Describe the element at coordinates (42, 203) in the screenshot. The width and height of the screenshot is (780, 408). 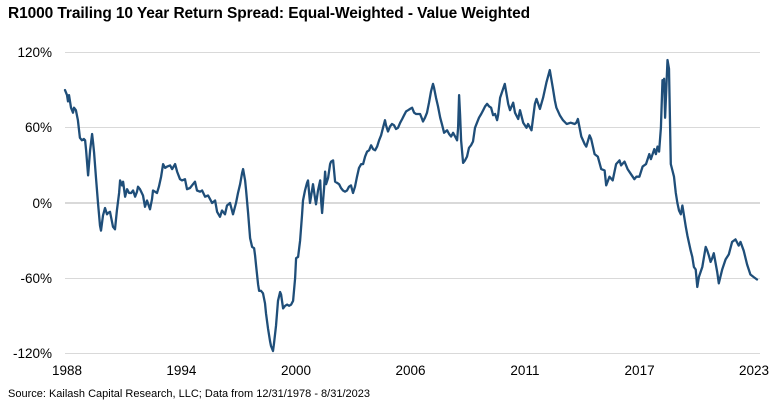
I see `y-axis-tick-label: 0%` at that location.